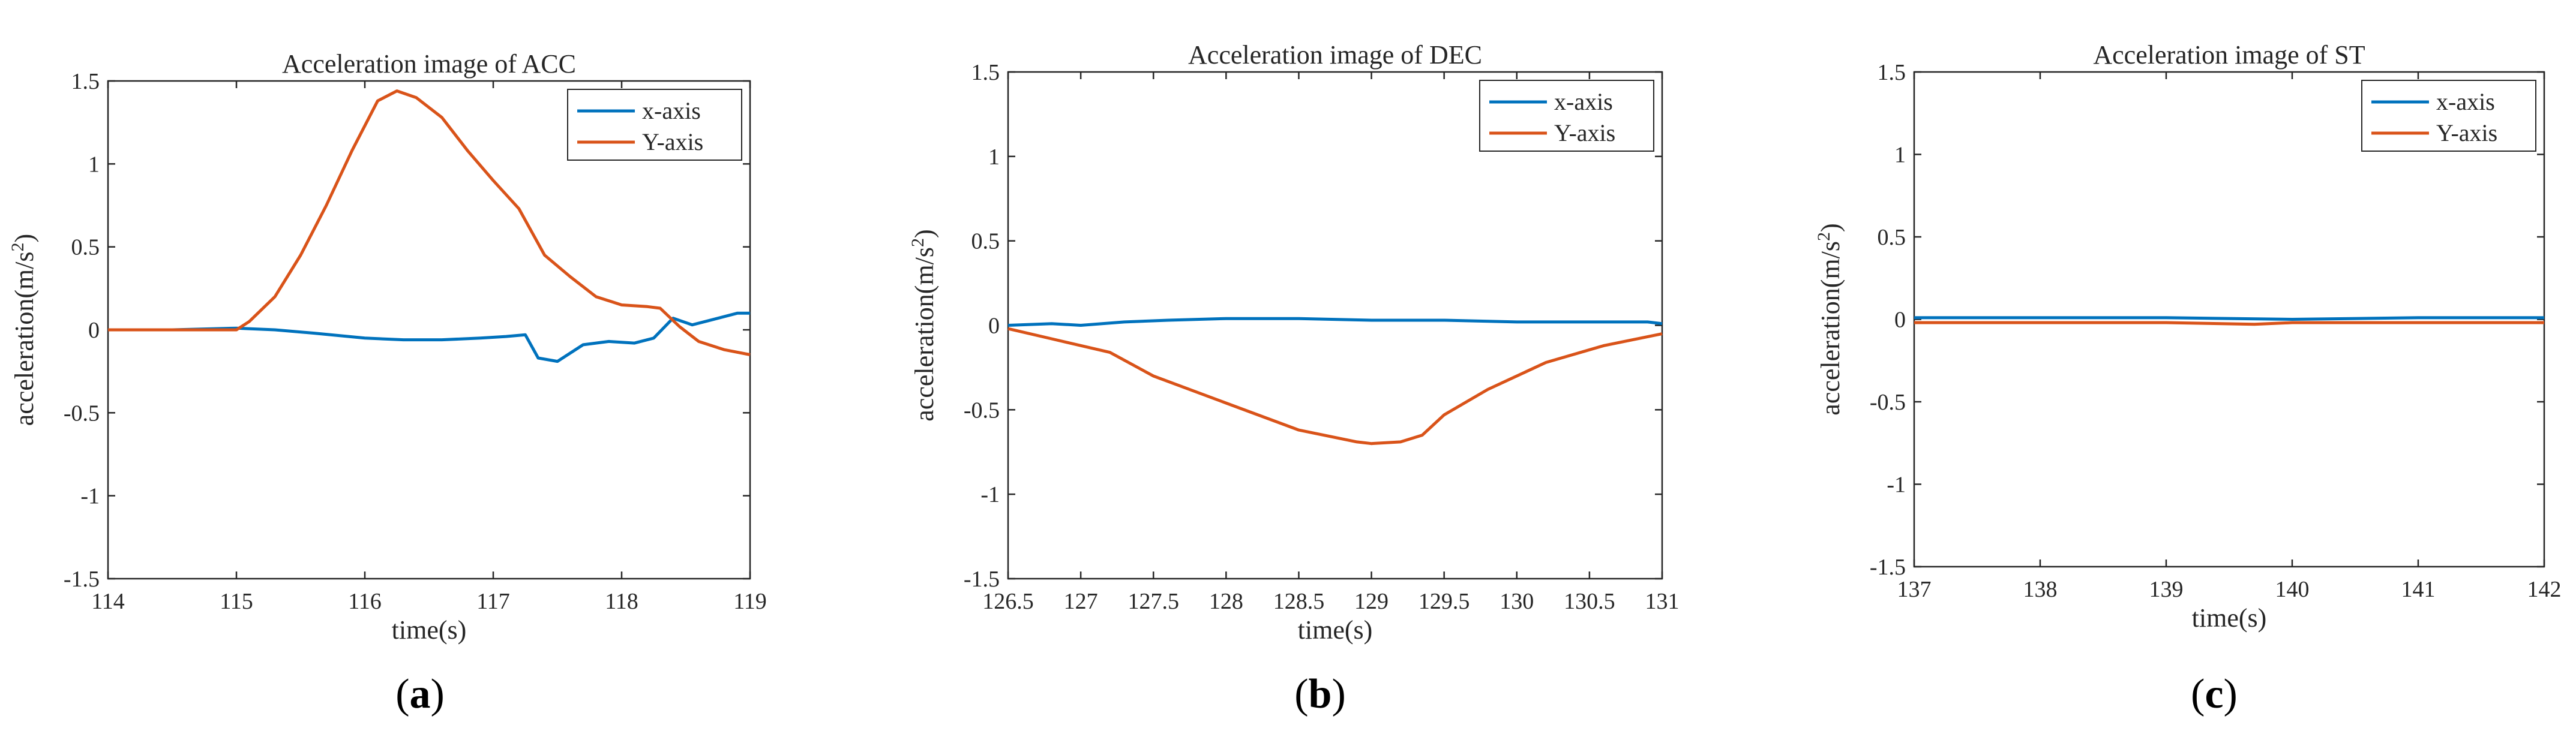 Image resolution: width=2576 pixels, height=746 pixels. I want to click on x-tick-label: 130, so click(1517, 601).